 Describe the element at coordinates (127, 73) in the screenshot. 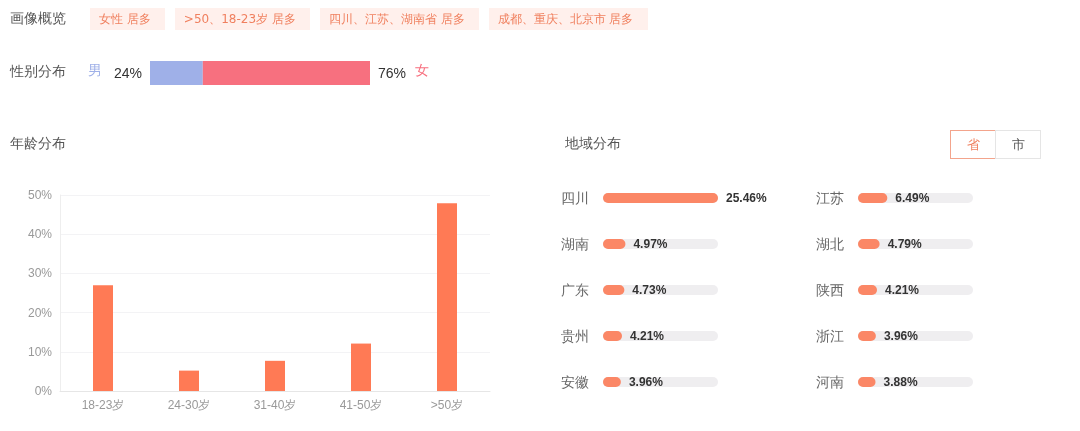

I see `data-label: 24%` at that location.